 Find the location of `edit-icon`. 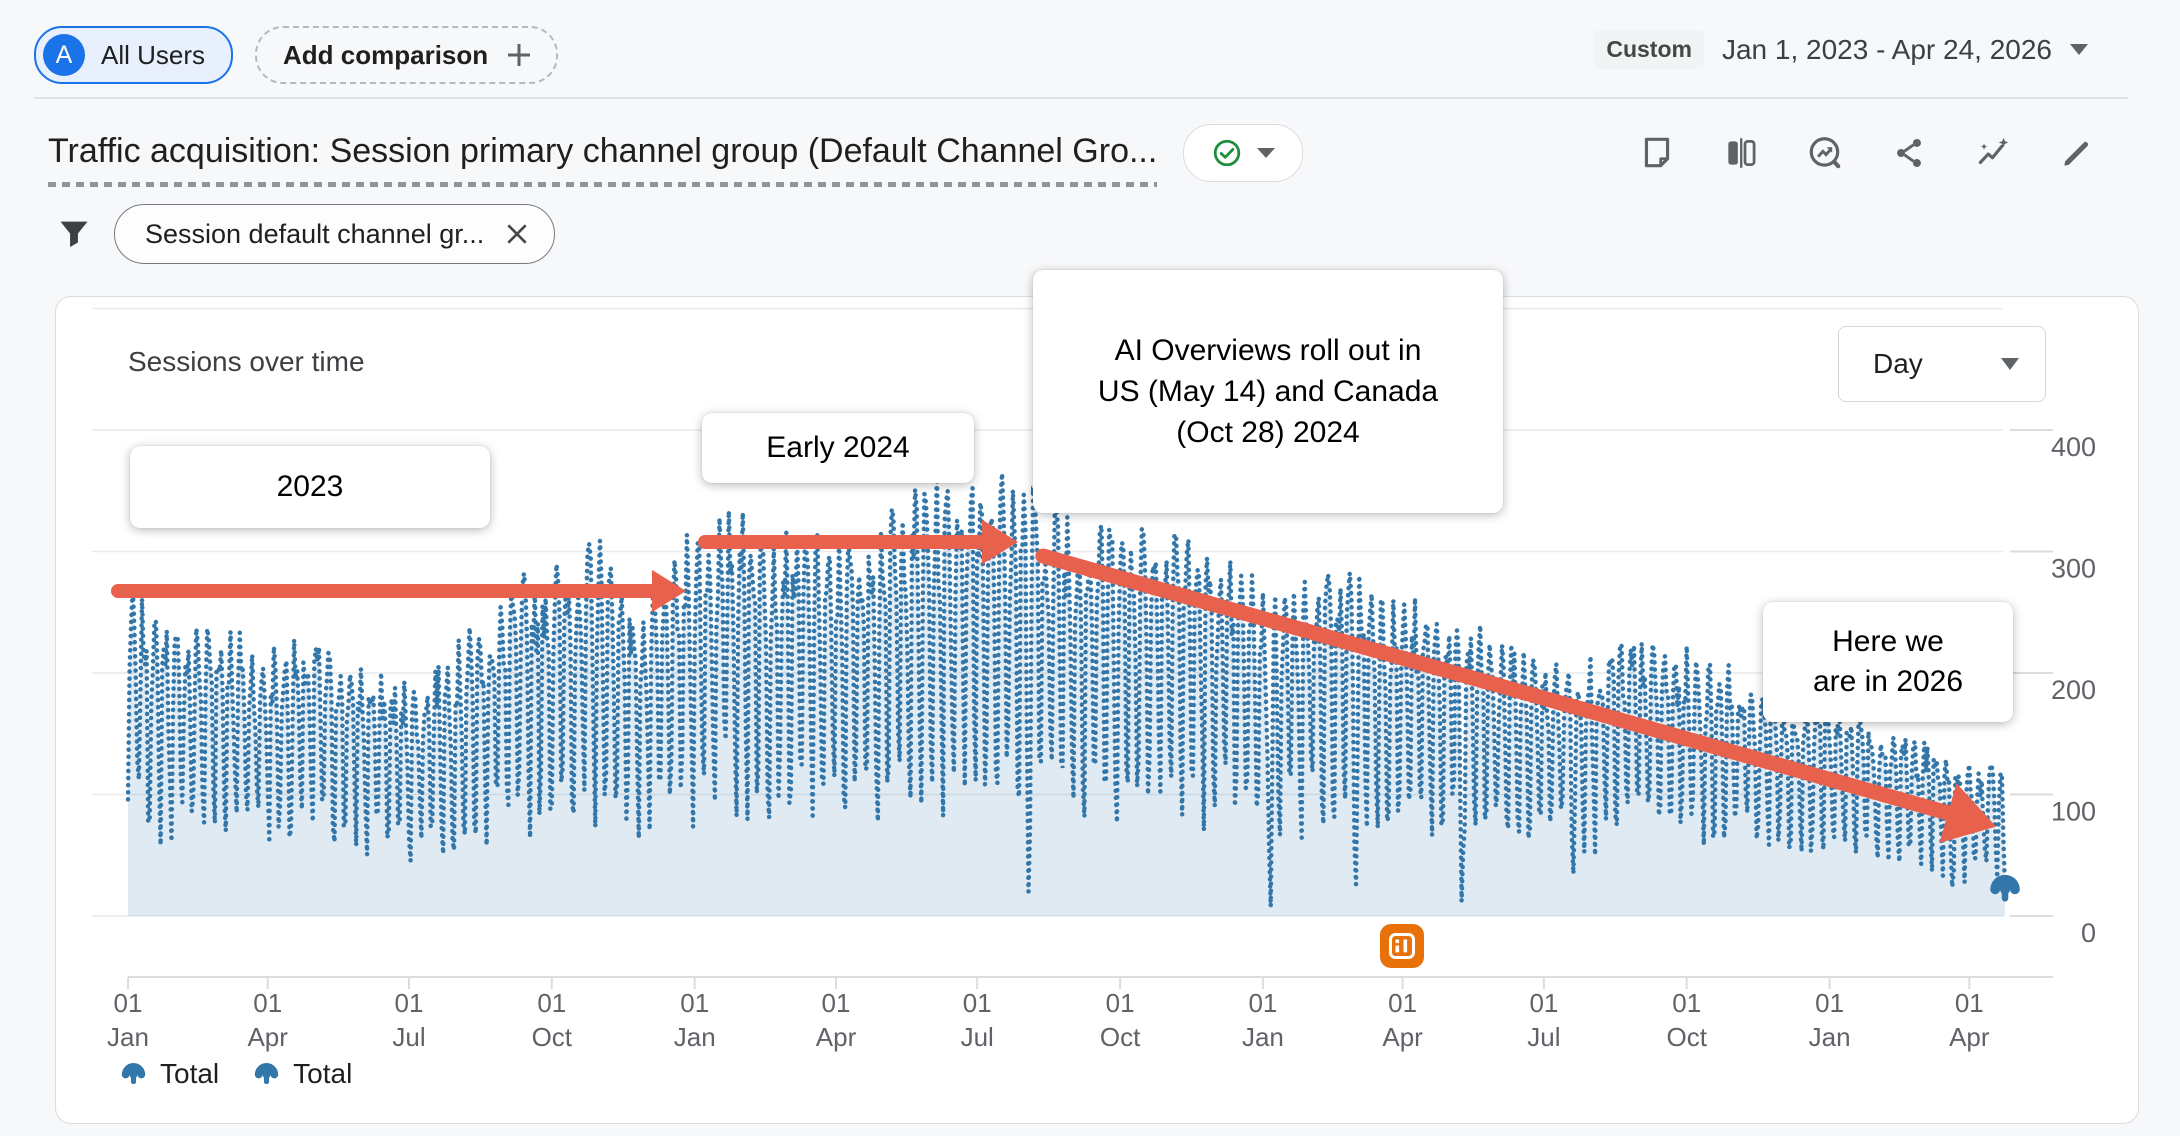

edit-icon is located at coordinates (2077, 153).